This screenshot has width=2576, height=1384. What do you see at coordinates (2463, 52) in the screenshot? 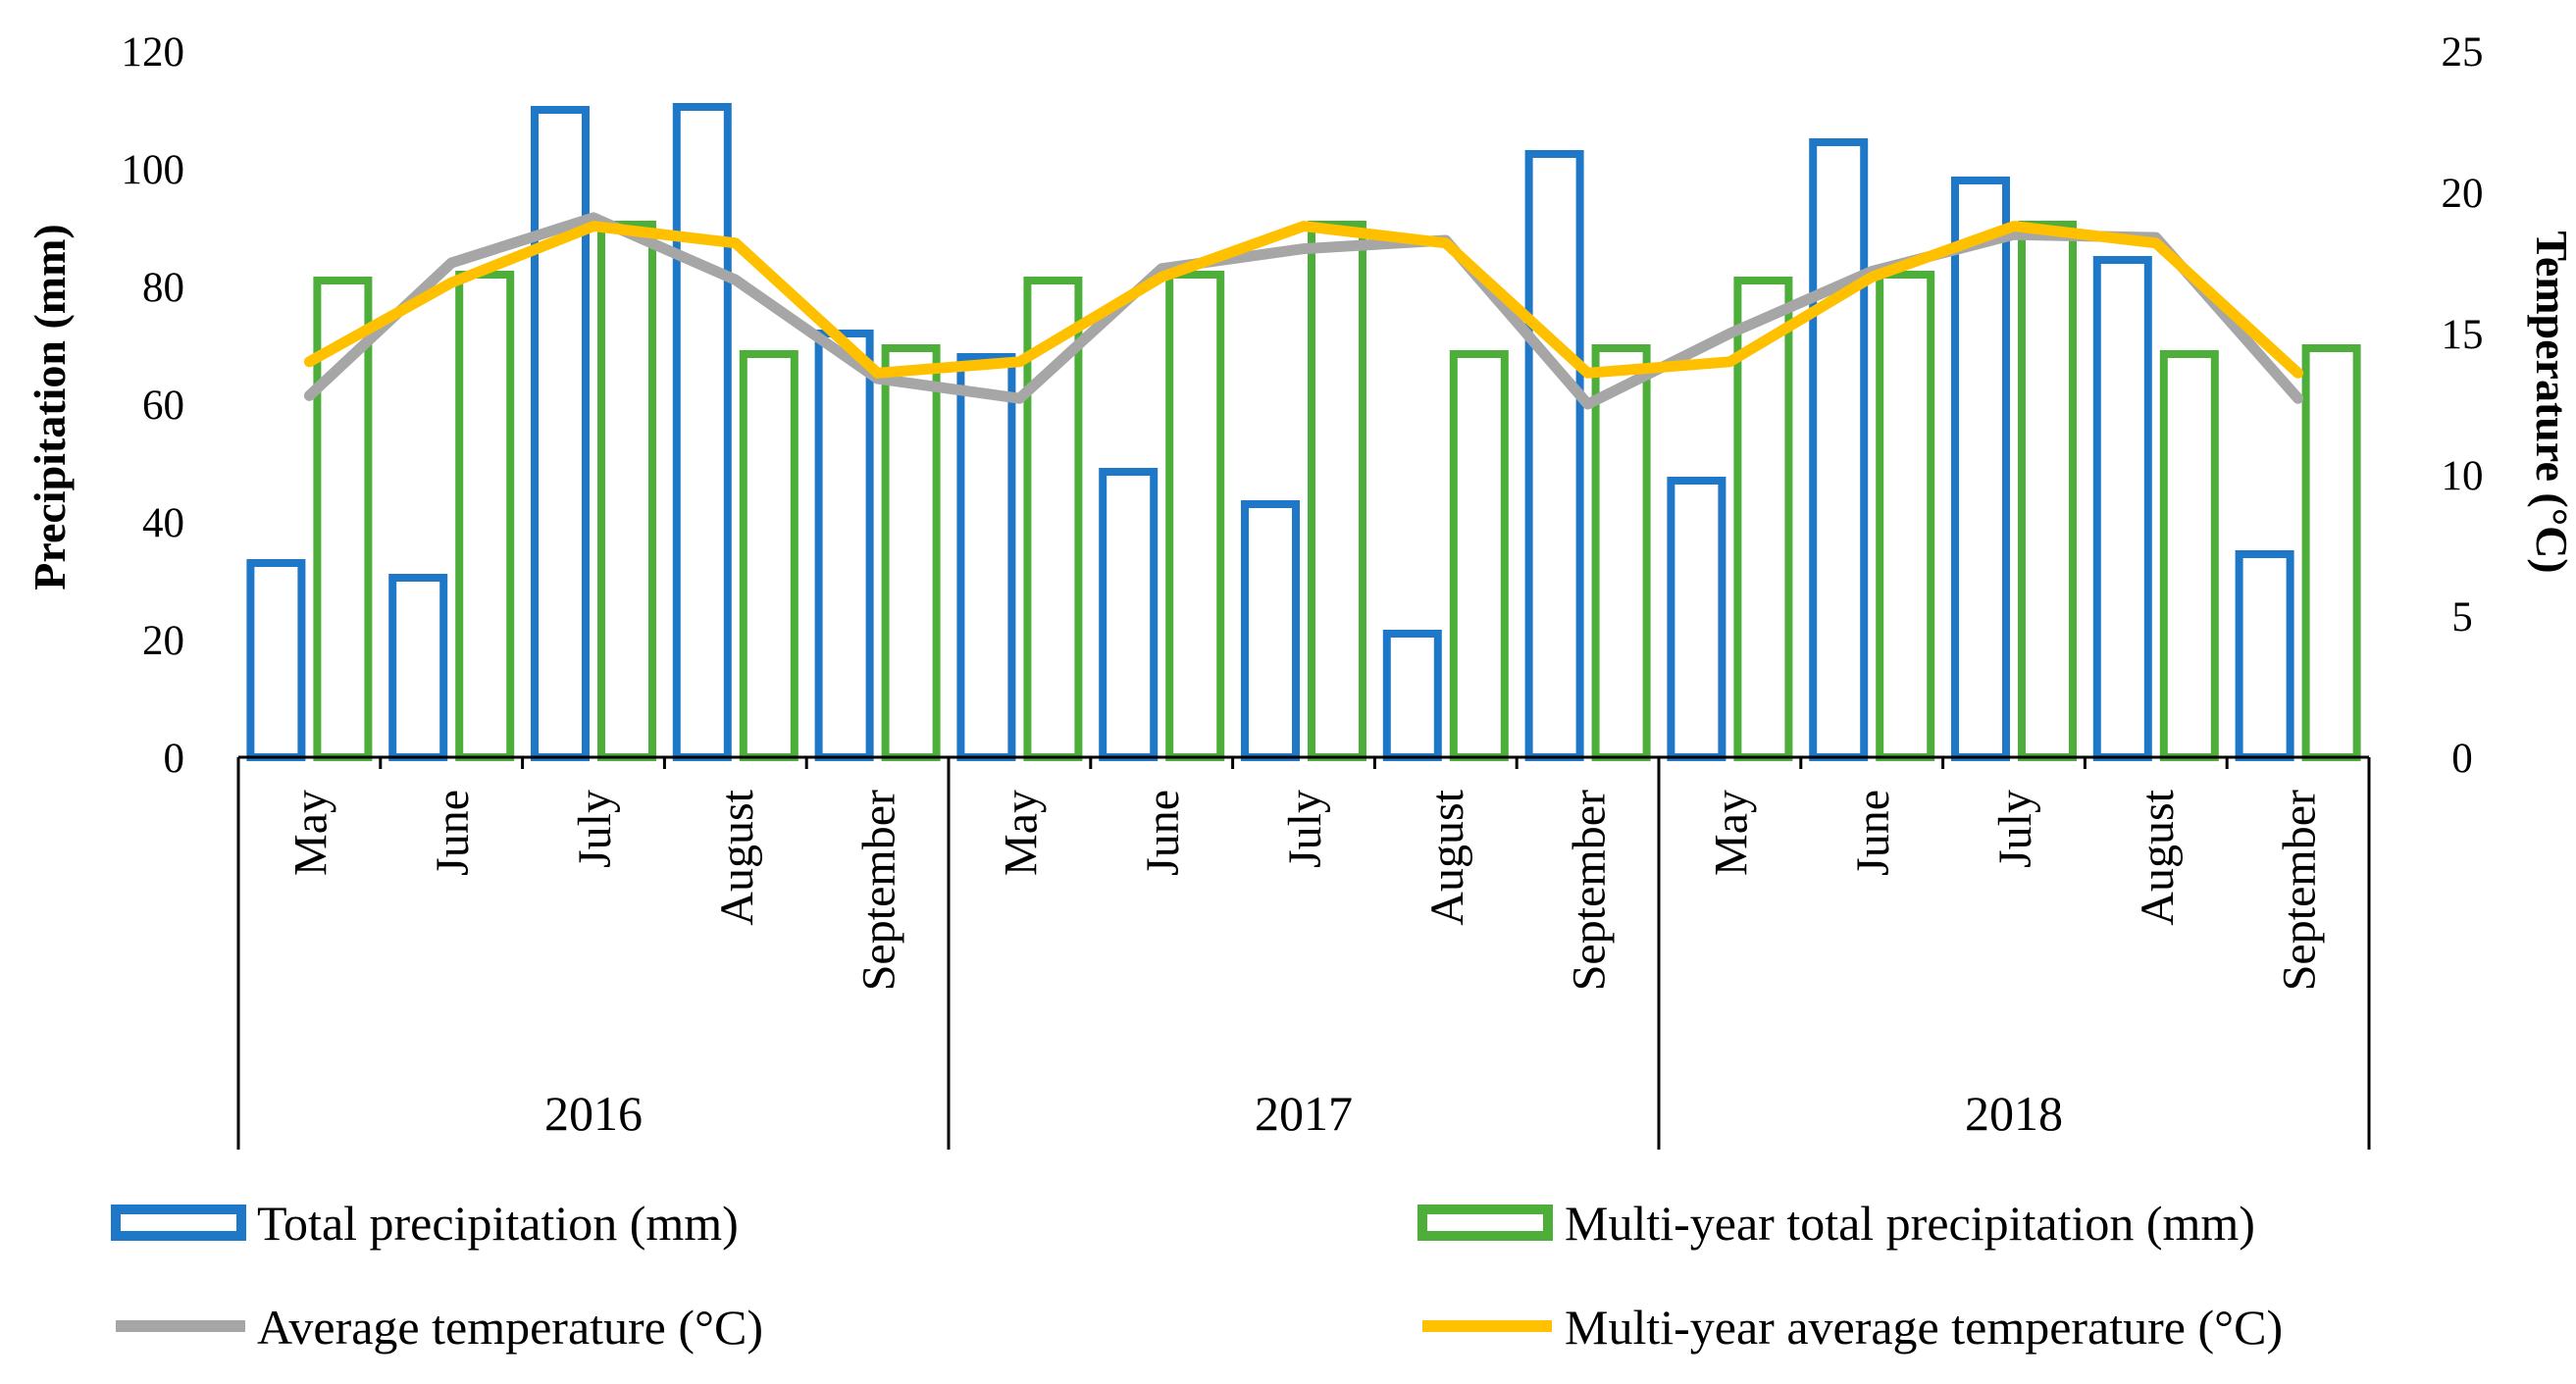
I see `y-right-tick-label: 25` at bounding box center [2463, 52].